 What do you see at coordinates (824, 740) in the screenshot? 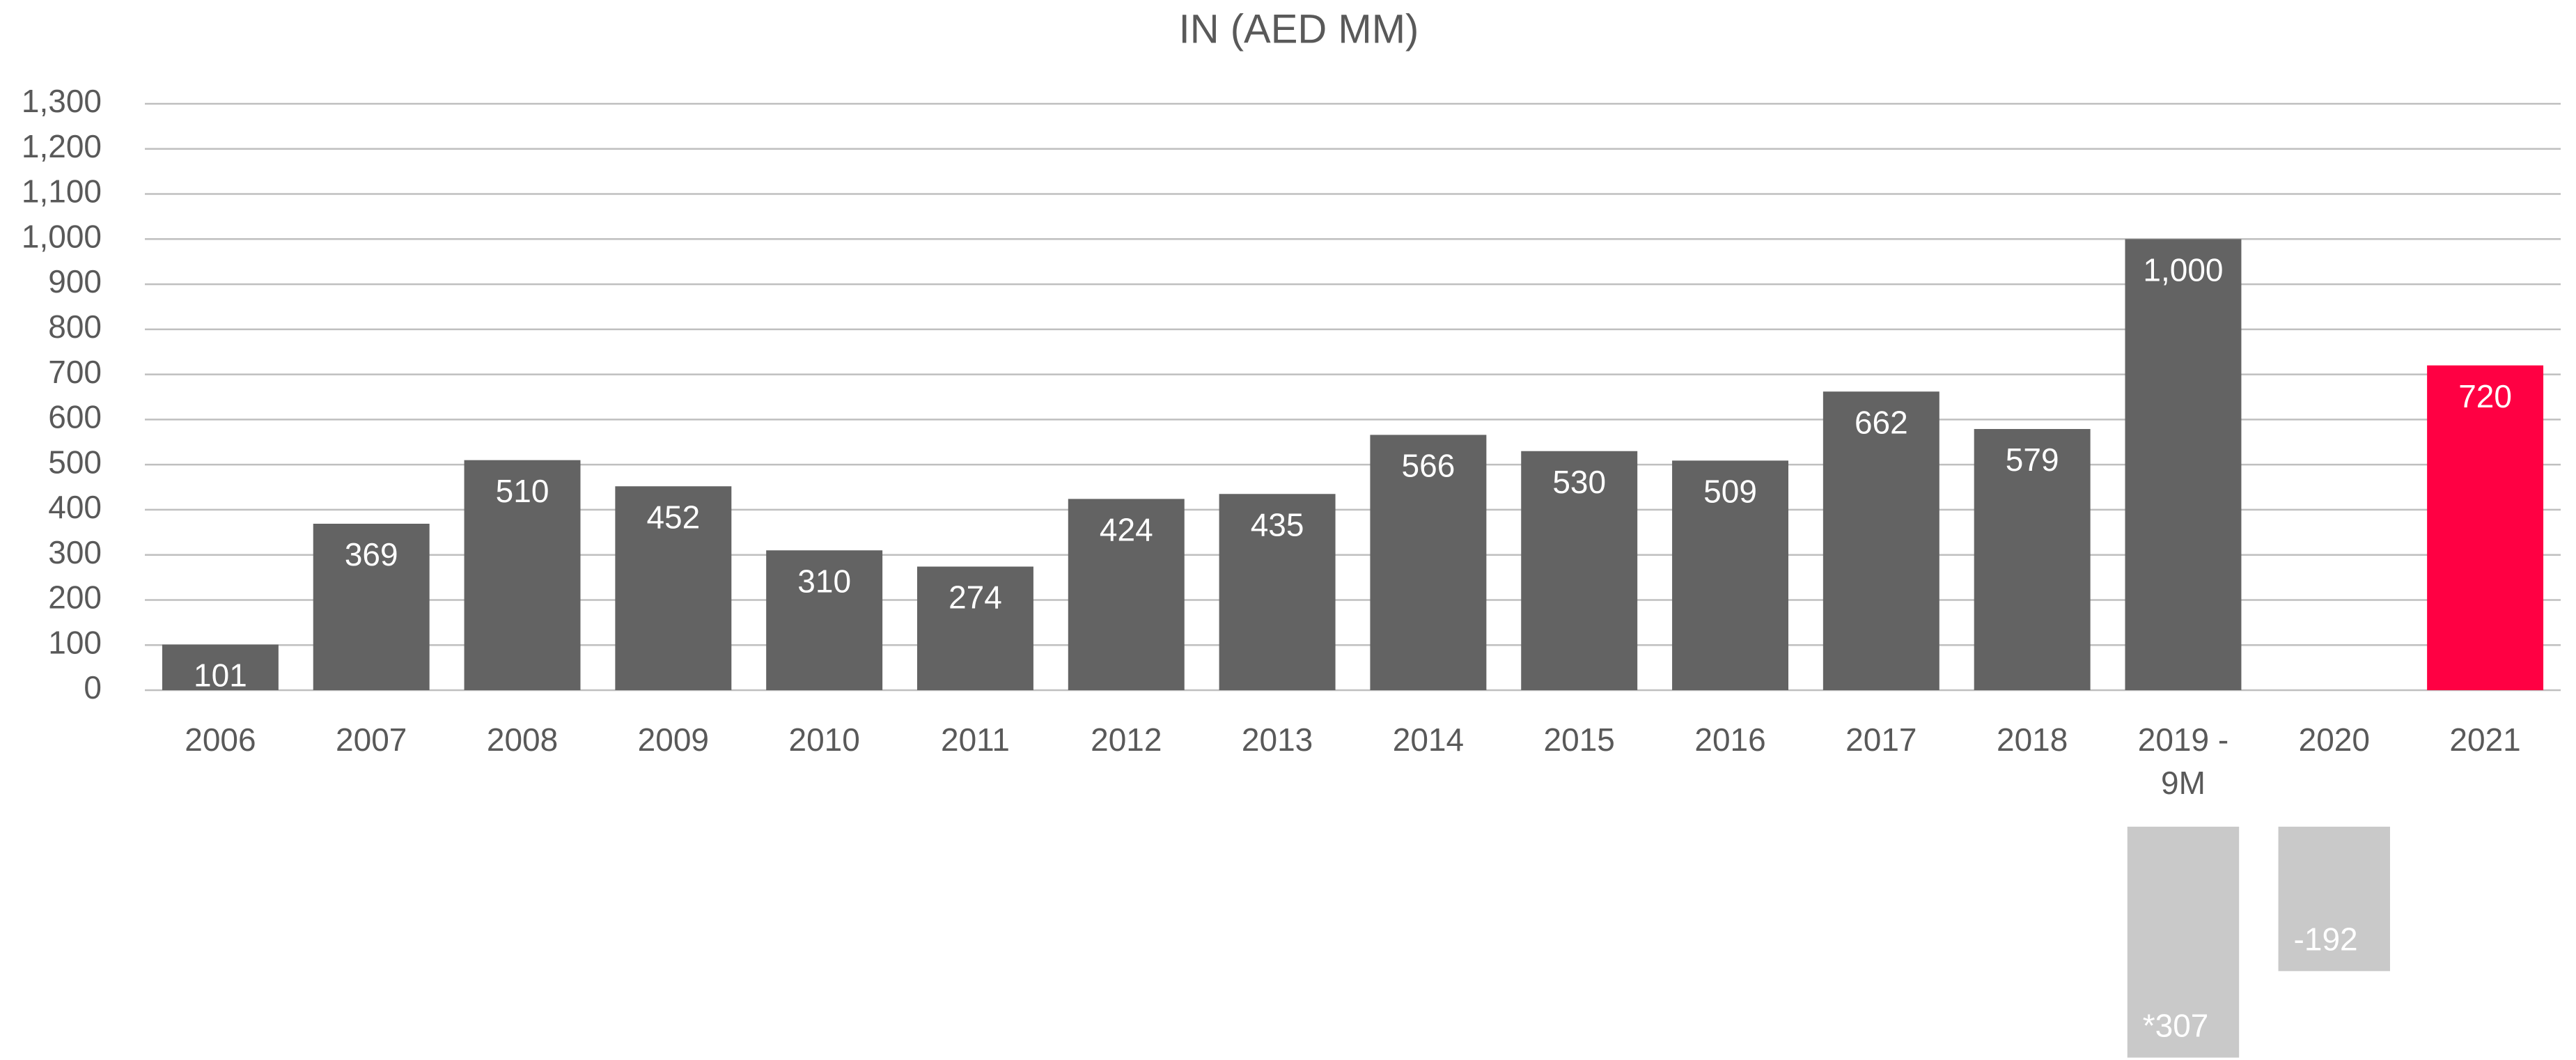
I see `x-tick-label: 2010` at bounding box center [824, 740].